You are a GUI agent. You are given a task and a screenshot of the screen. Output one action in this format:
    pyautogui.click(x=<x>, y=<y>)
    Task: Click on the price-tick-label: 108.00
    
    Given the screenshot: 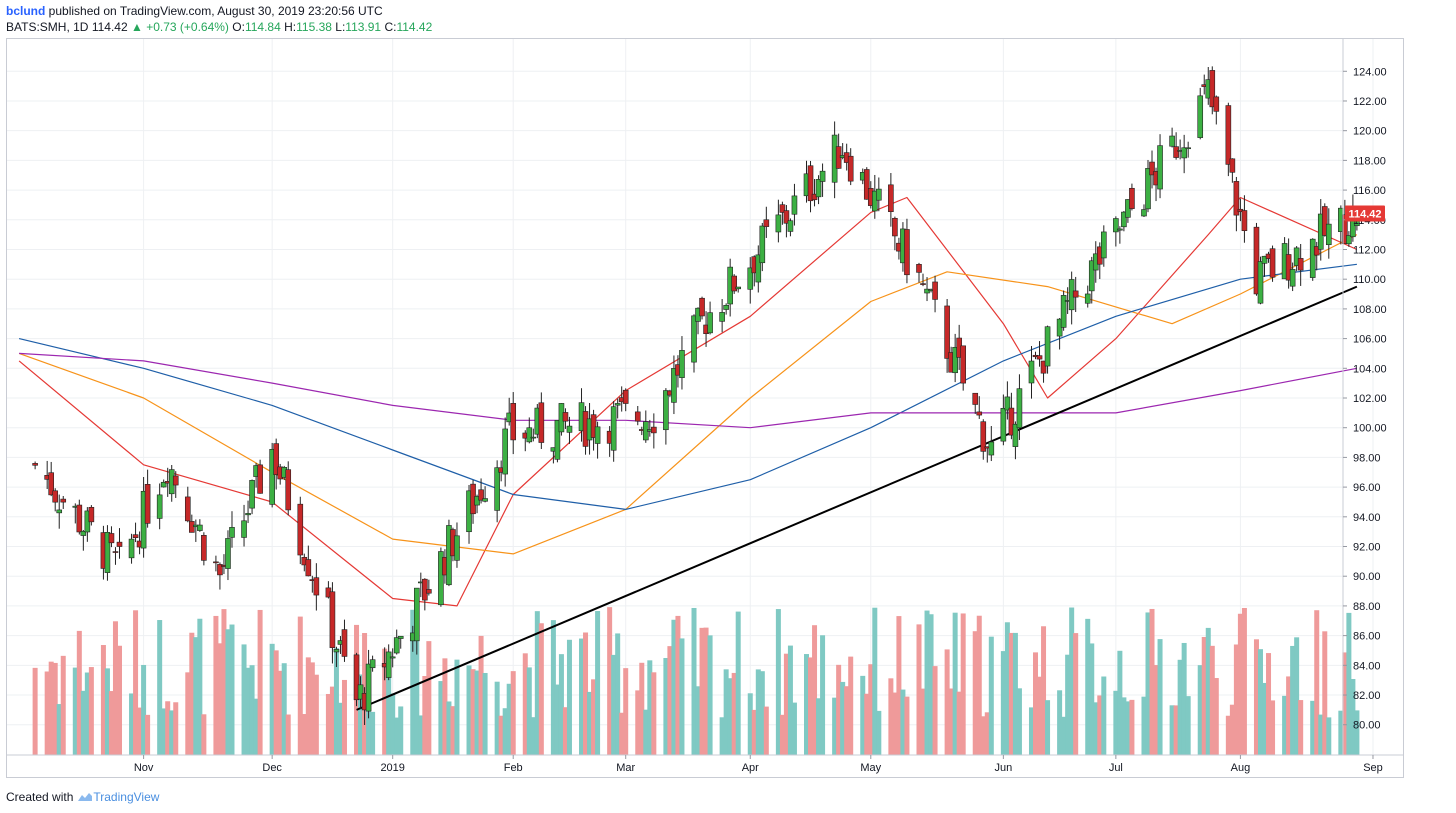 What is the action you would take?
    pyautogui.click(x=1370, y=310)
    